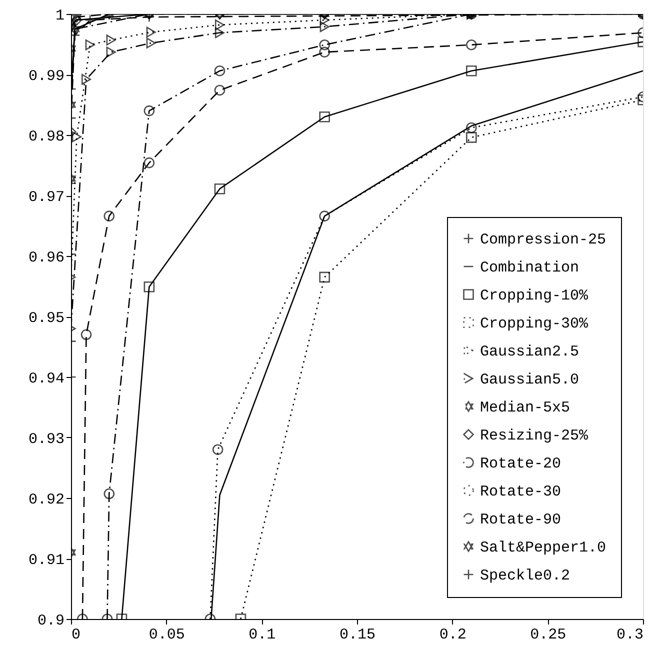 This screenshot has height=647, width=663. What do you see at coordinates (452, 635) in the screenshot?
I see `x-tick-label: 0.2` at bounding box center [452, 635].